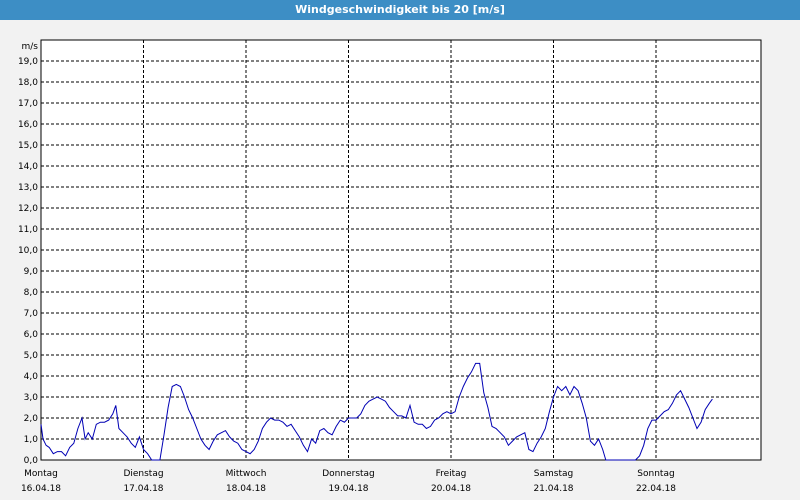  Describe the element at coordinates (28, 125) in the screenshot. I see `y-tick-label: 16,0` at that location.